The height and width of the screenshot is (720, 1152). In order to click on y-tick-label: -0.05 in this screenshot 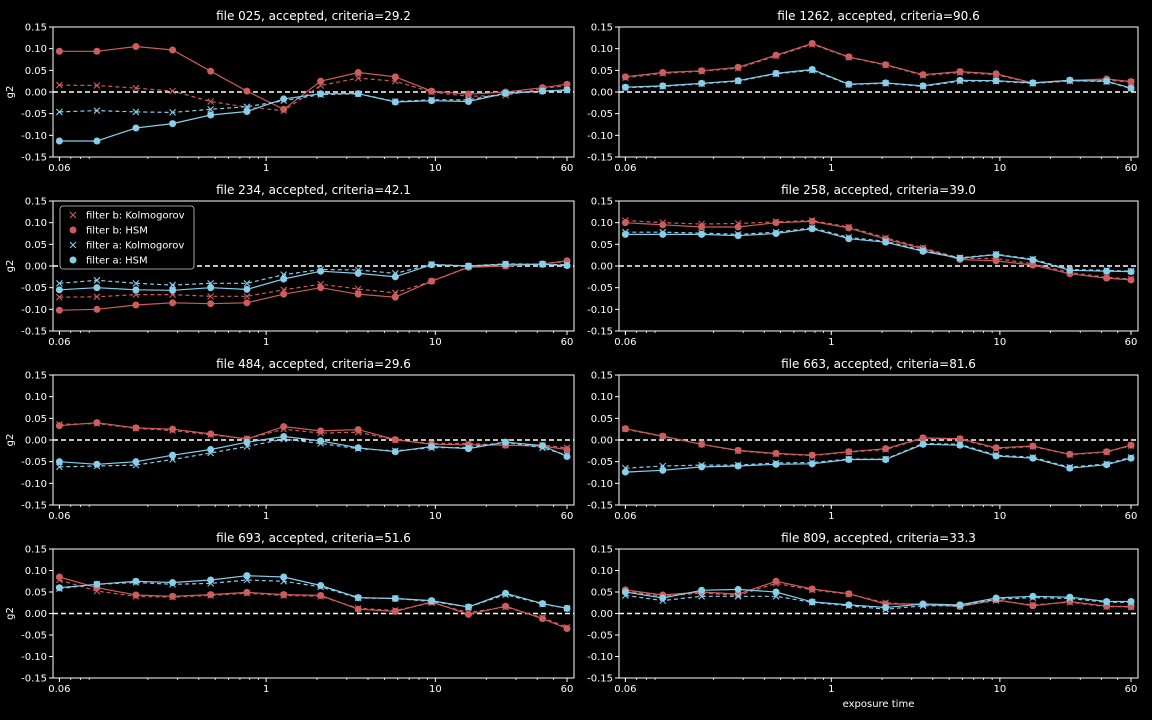, I will do `click(600, 114)`.